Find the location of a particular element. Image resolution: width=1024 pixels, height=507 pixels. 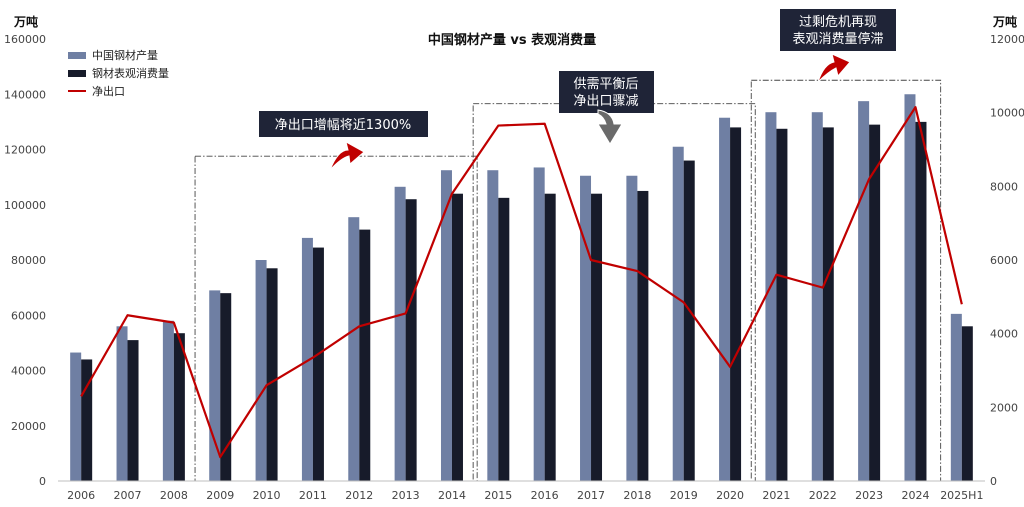

annotation-2-box is located at coordinates (606, 92).